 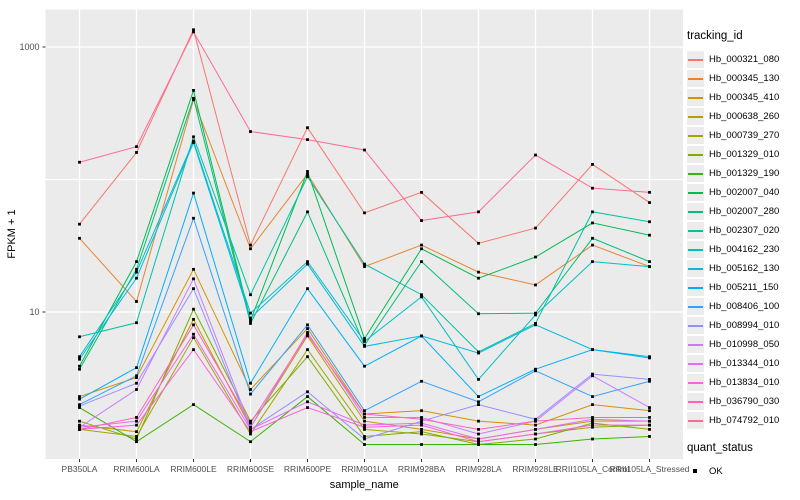 I want to click on x-tick-label: RRIM928LE, so click(x=535, y=469).